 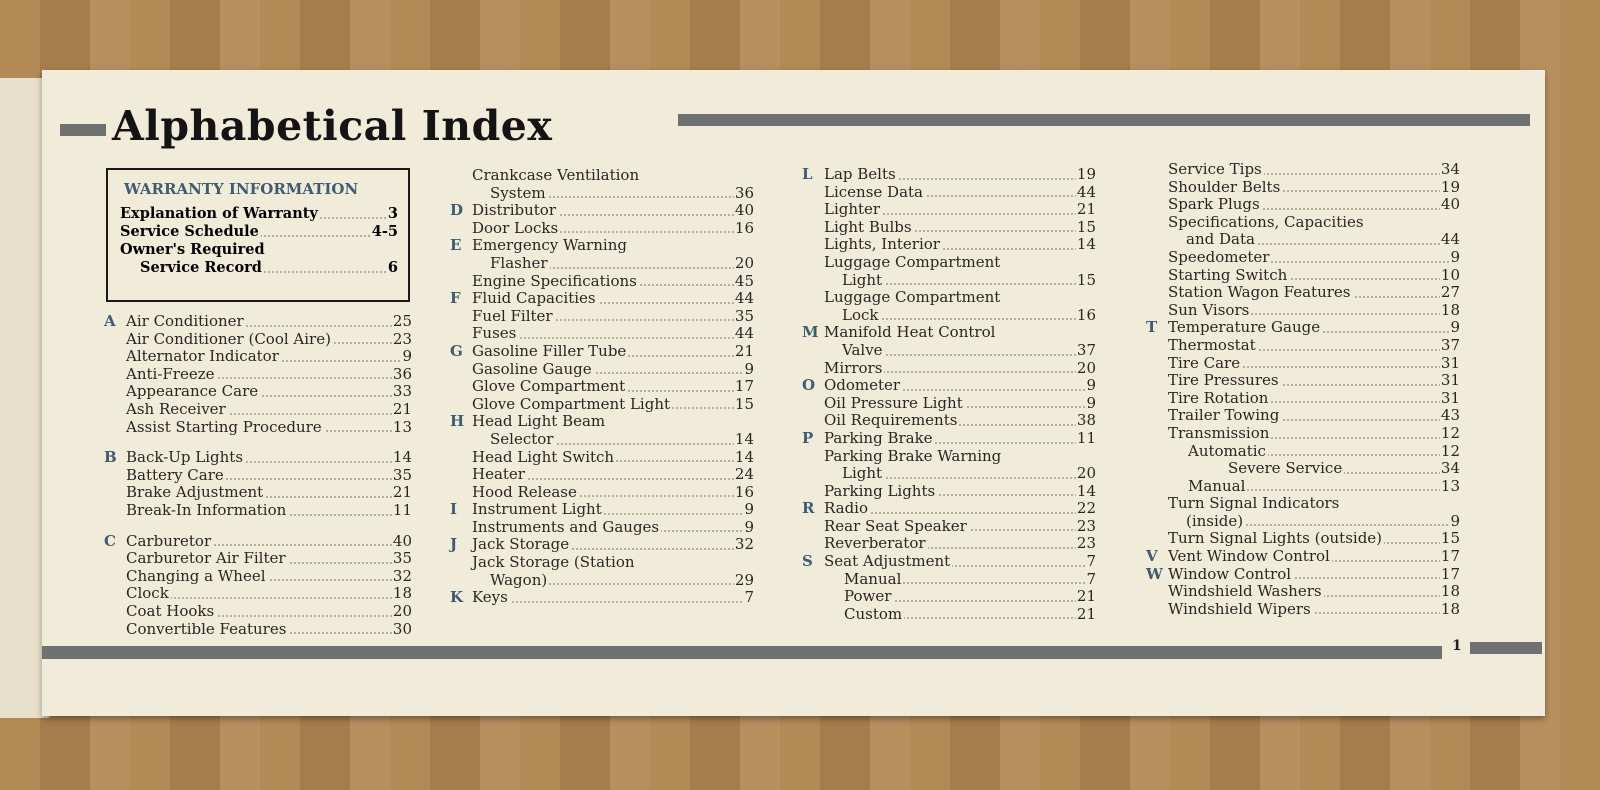 I want to click on index-entry: Light Bulbs 15, so click(x=960, y=227).